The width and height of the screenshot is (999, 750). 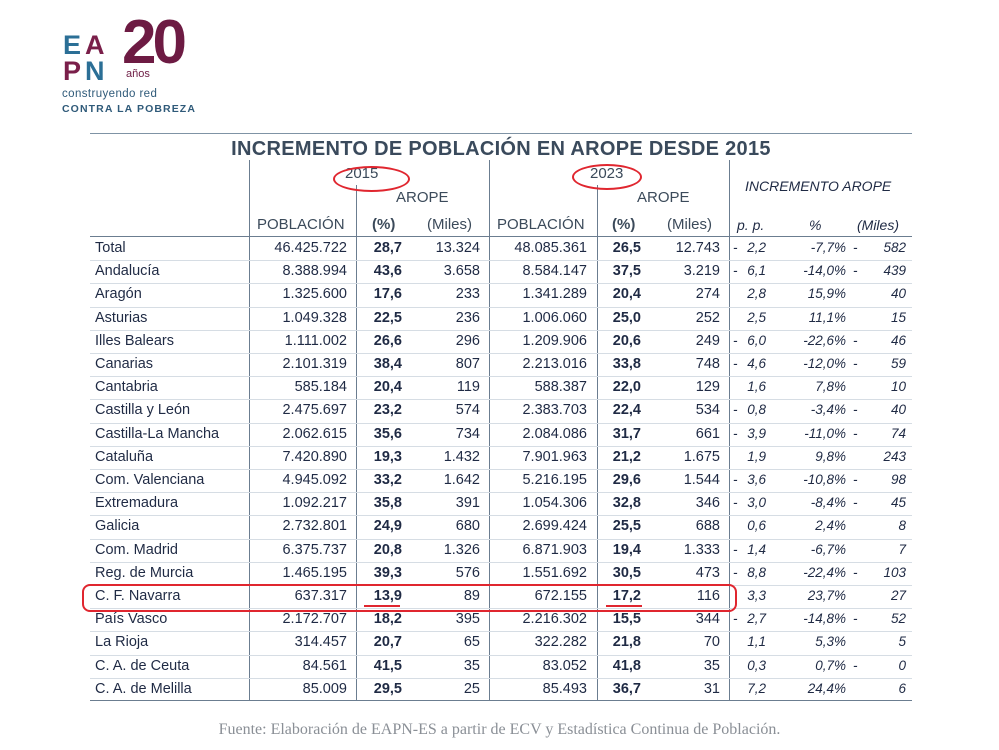 What do you see at coordinates (626, 248) in the screenshot?
I see `cell-pct2023: 26,5` at bounding box center [626, 248].